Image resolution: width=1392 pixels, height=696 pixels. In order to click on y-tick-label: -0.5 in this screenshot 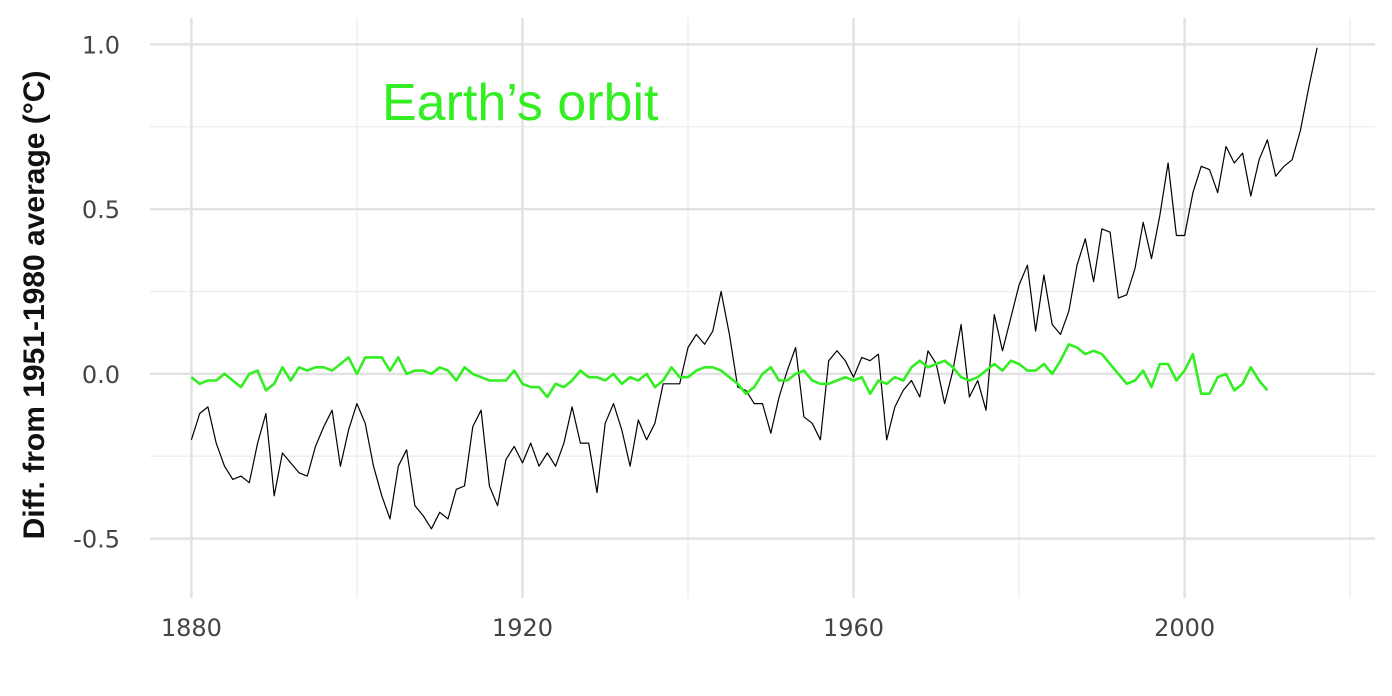, I will do `click(96, 540)`.